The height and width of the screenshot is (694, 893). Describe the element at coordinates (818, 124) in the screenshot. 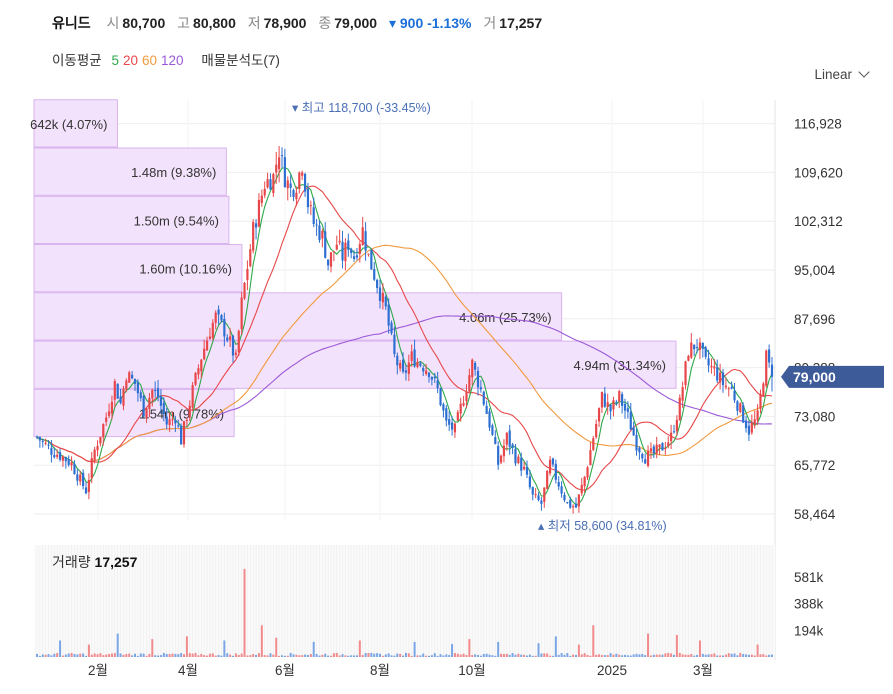

I see `y-tick-label: 116,928` at that location.